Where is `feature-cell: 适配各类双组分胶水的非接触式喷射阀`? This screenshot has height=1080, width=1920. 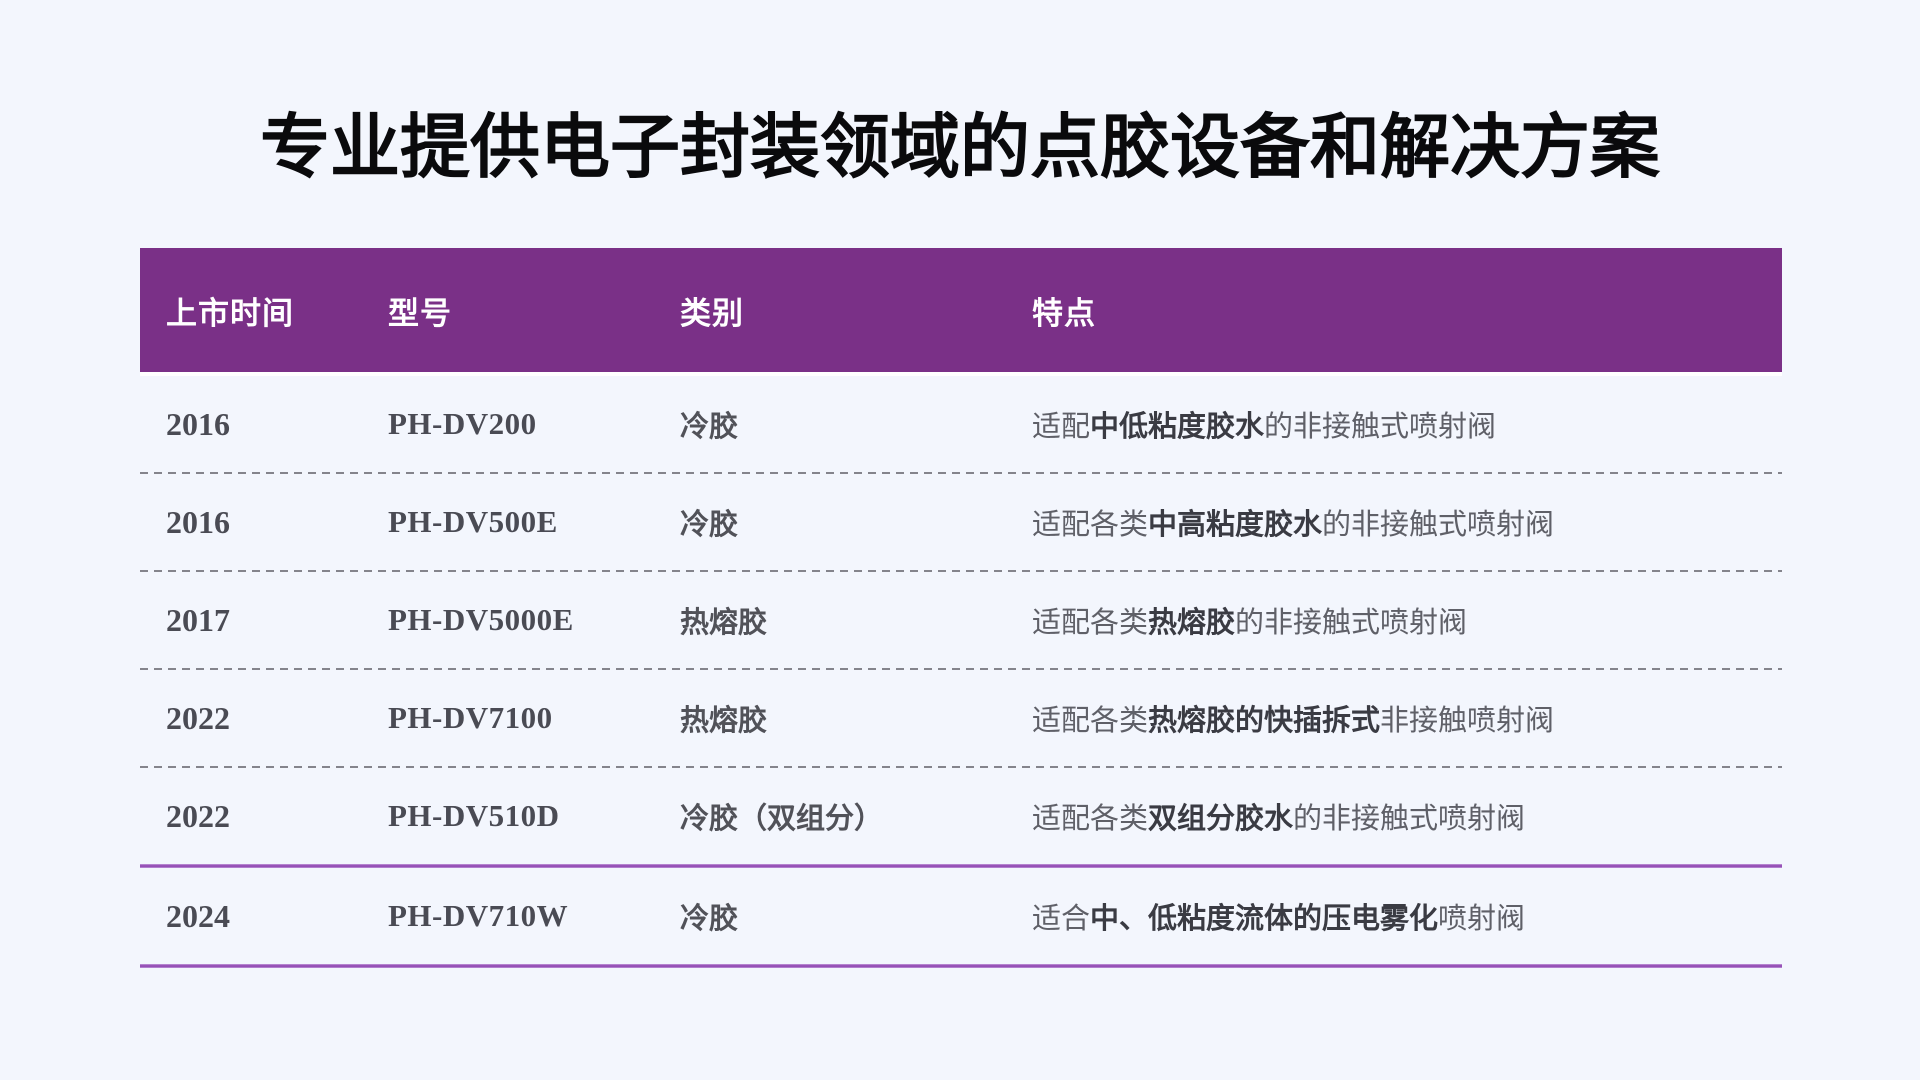 feature-cell: 适配各类双组分胶水的非接触式喷射阀 is located at coordinates (1407, 816).